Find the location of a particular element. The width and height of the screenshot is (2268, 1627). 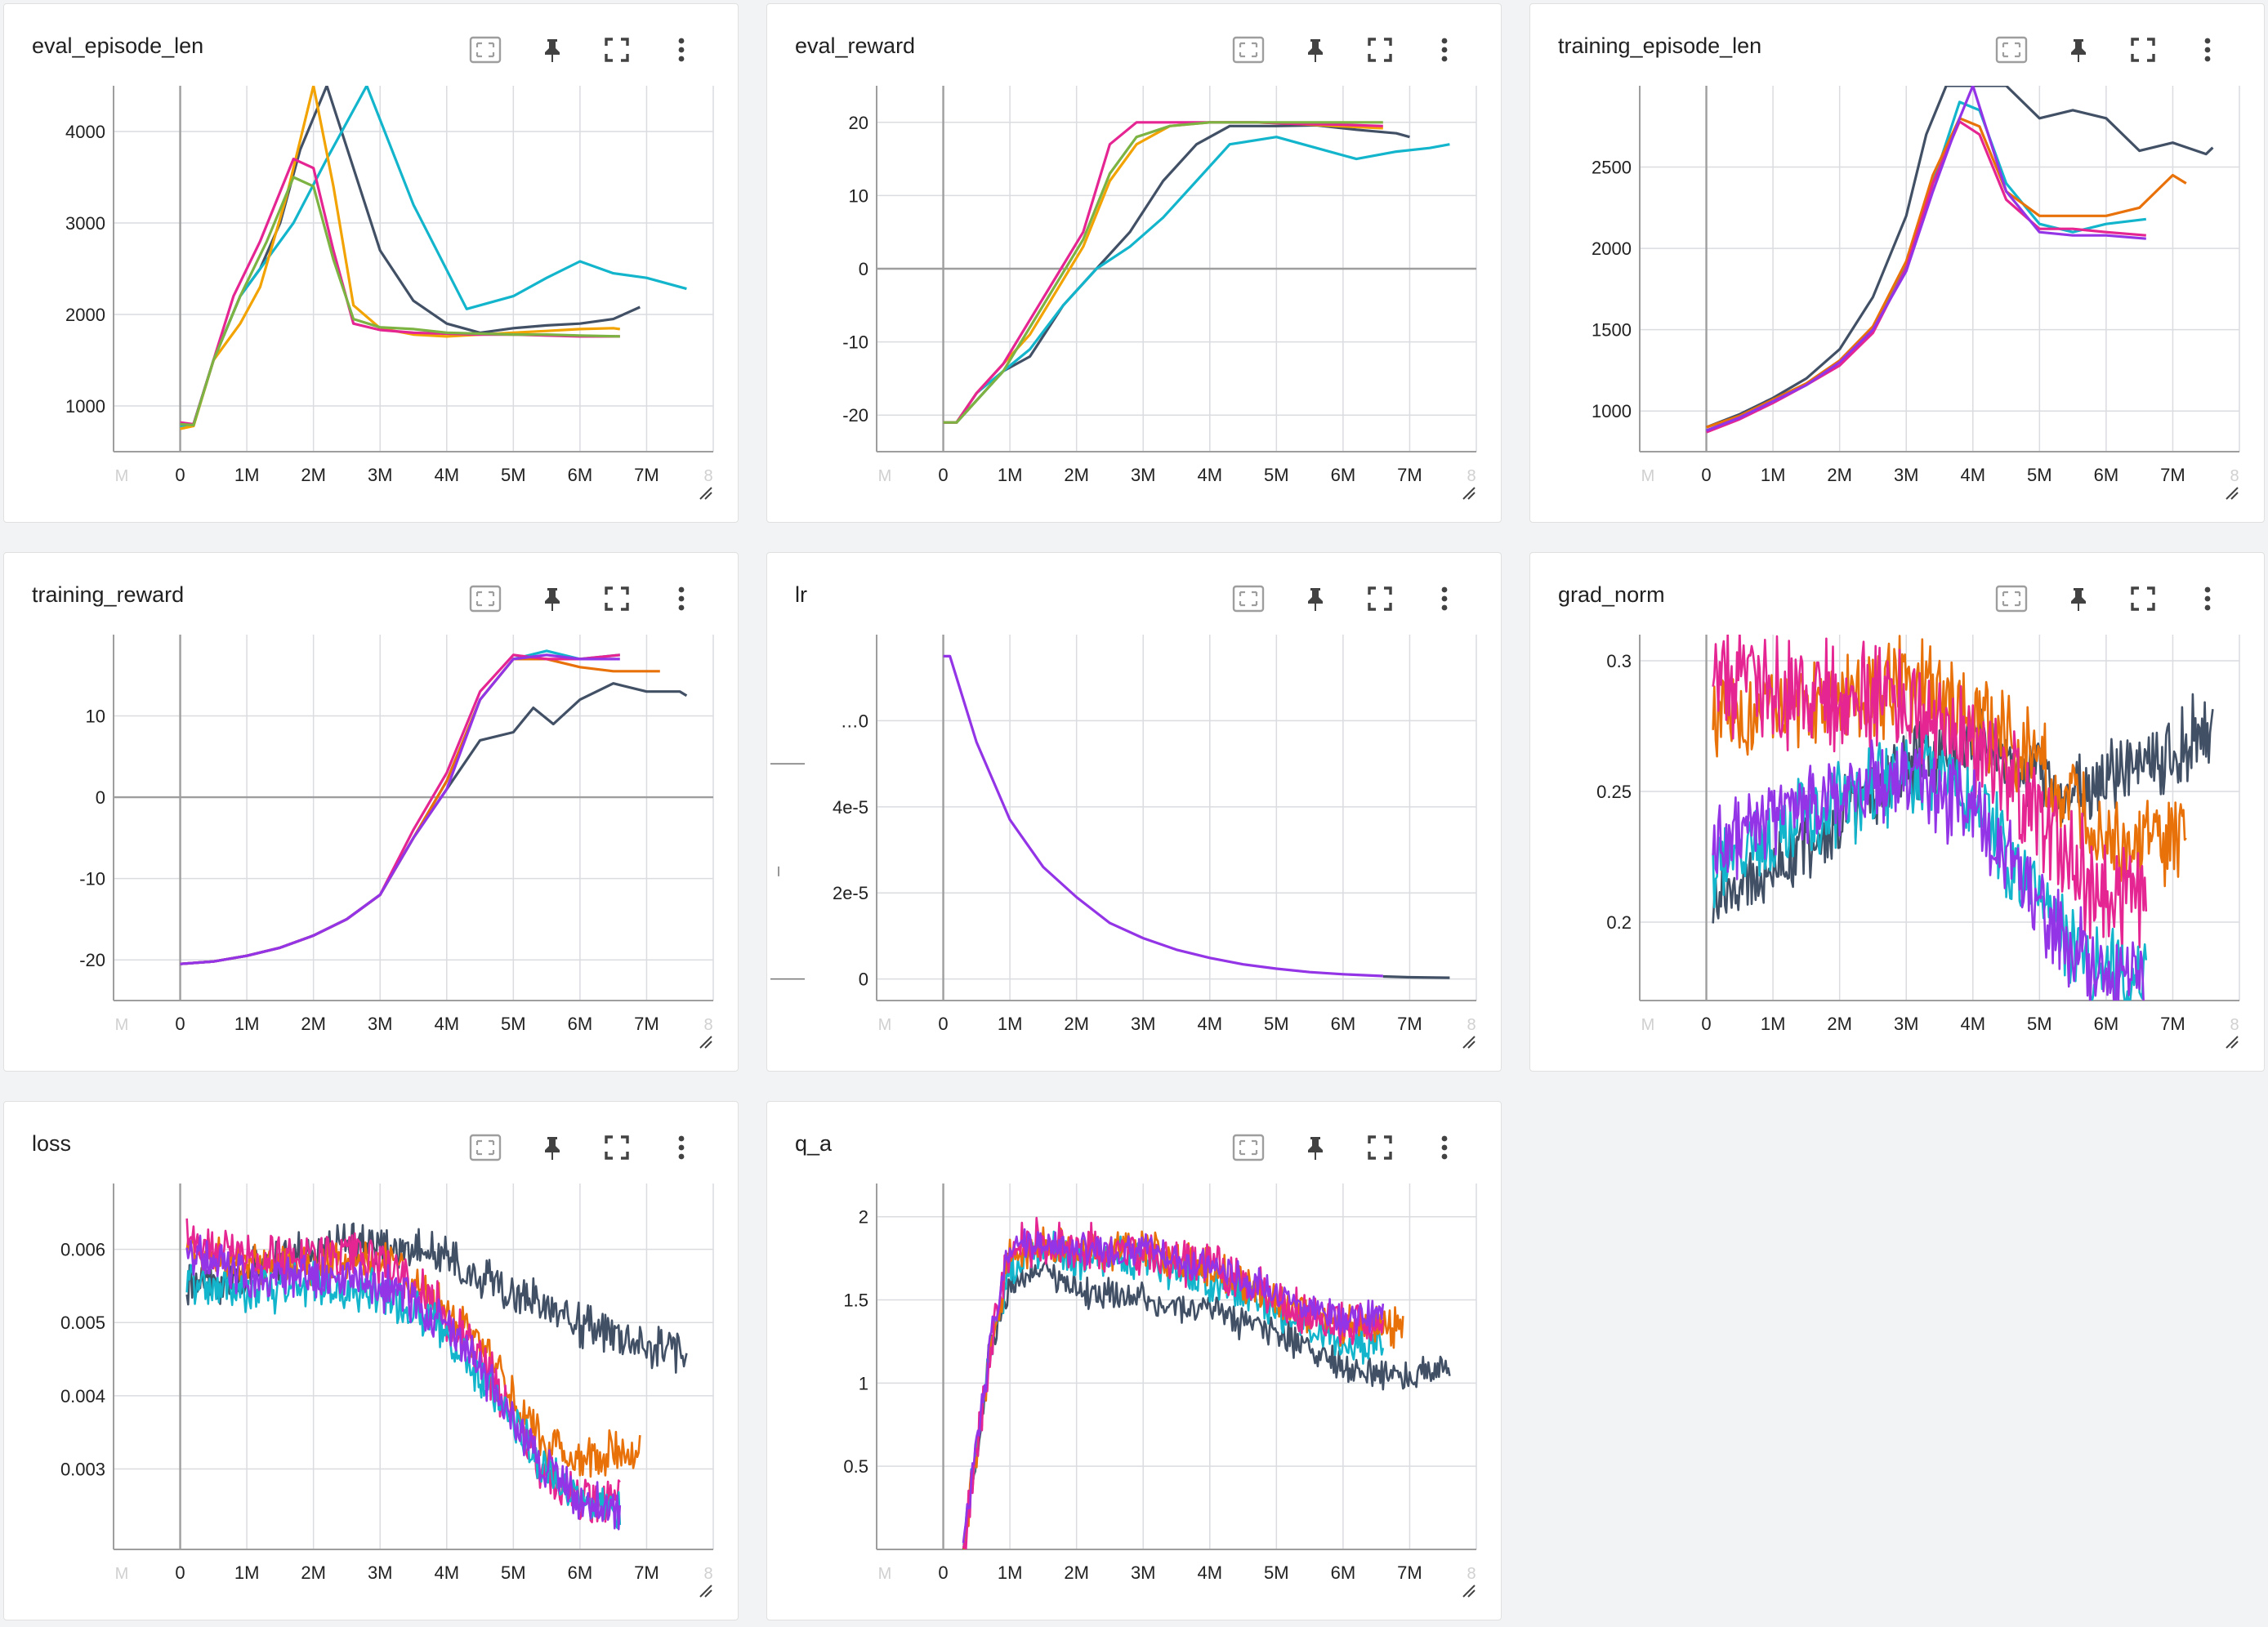

chart-card-q-a: q_a 0 1M 2M 3M 4M 5M 6M 7M M 8 0.5 1 1.5 2 is located at coordinates (1134, 1361).